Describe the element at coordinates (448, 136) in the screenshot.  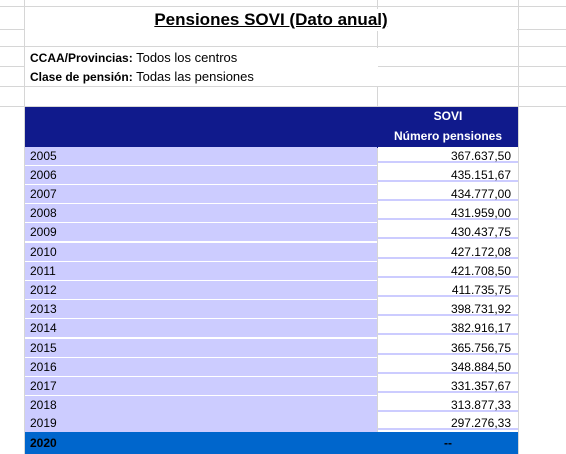
I see `header-column: Número pensiones` at that location.